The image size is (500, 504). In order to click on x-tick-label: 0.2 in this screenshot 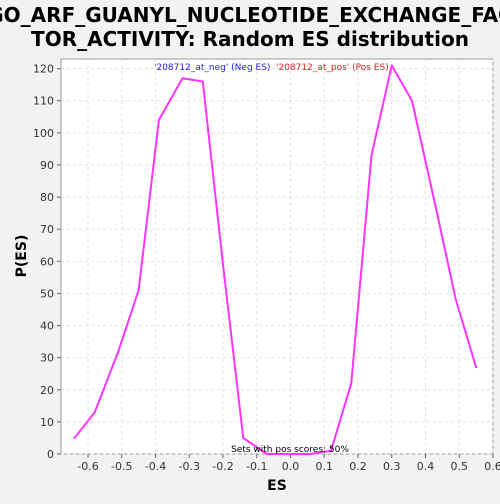, I will do `click(358, 466)`.